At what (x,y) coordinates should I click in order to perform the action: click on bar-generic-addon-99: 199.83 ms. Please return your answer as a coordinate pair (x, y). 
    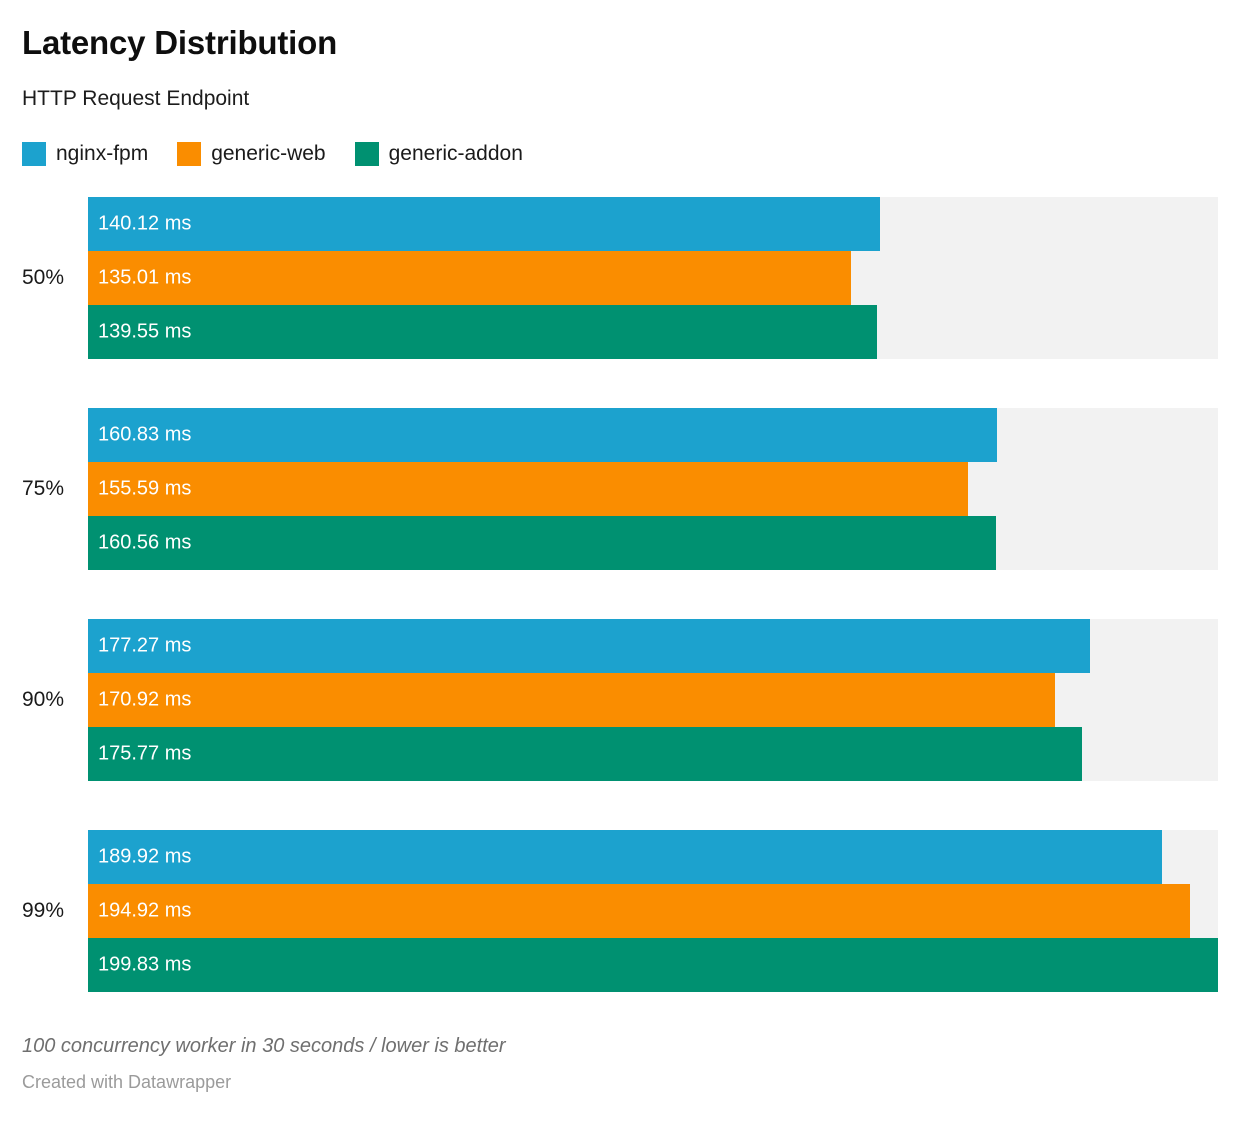
    Looking at the image, I should click on (653, 965).